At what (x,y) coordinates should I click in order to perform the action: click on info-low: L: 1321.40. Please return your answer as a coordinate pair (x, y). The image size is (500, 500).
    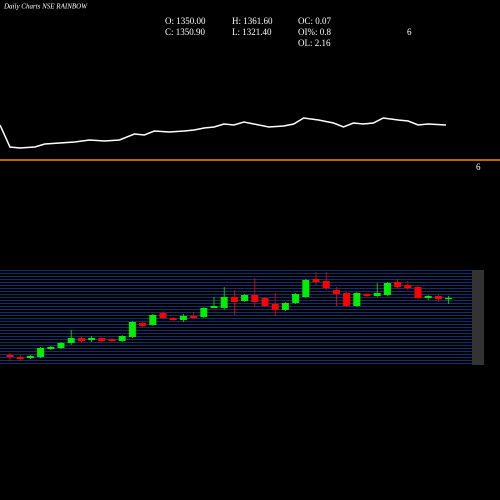
    Looking at the image, I should click on (252, 32).